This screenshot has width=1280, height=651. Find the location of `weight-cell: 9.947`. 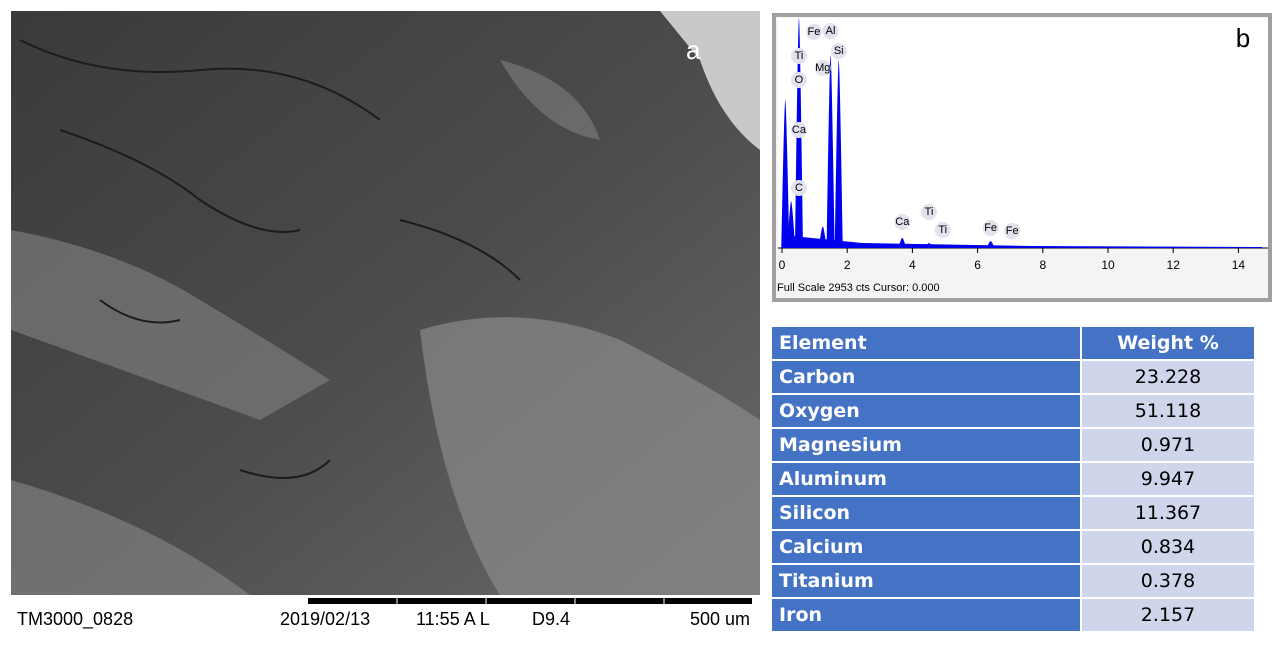

weight-cell: 9.947 is located at coordinates (1168, 479).